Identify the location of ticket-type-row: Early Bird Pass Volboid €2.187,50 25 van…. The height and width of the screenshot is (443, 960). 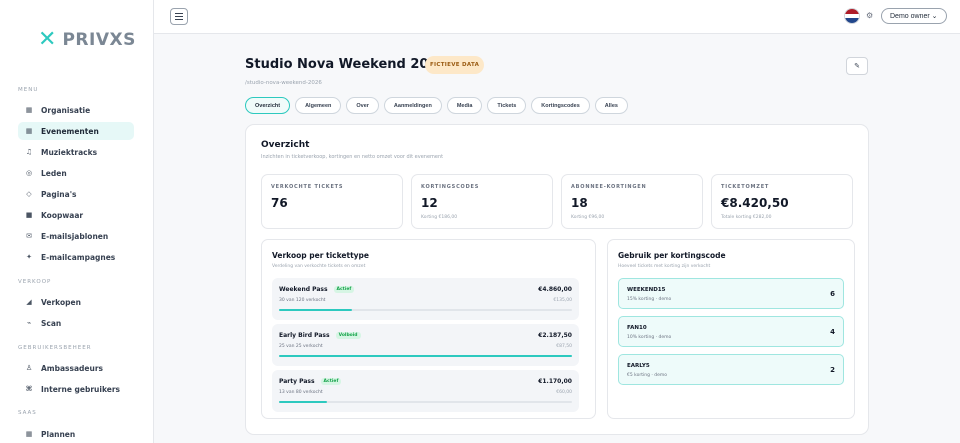
(425, 345).